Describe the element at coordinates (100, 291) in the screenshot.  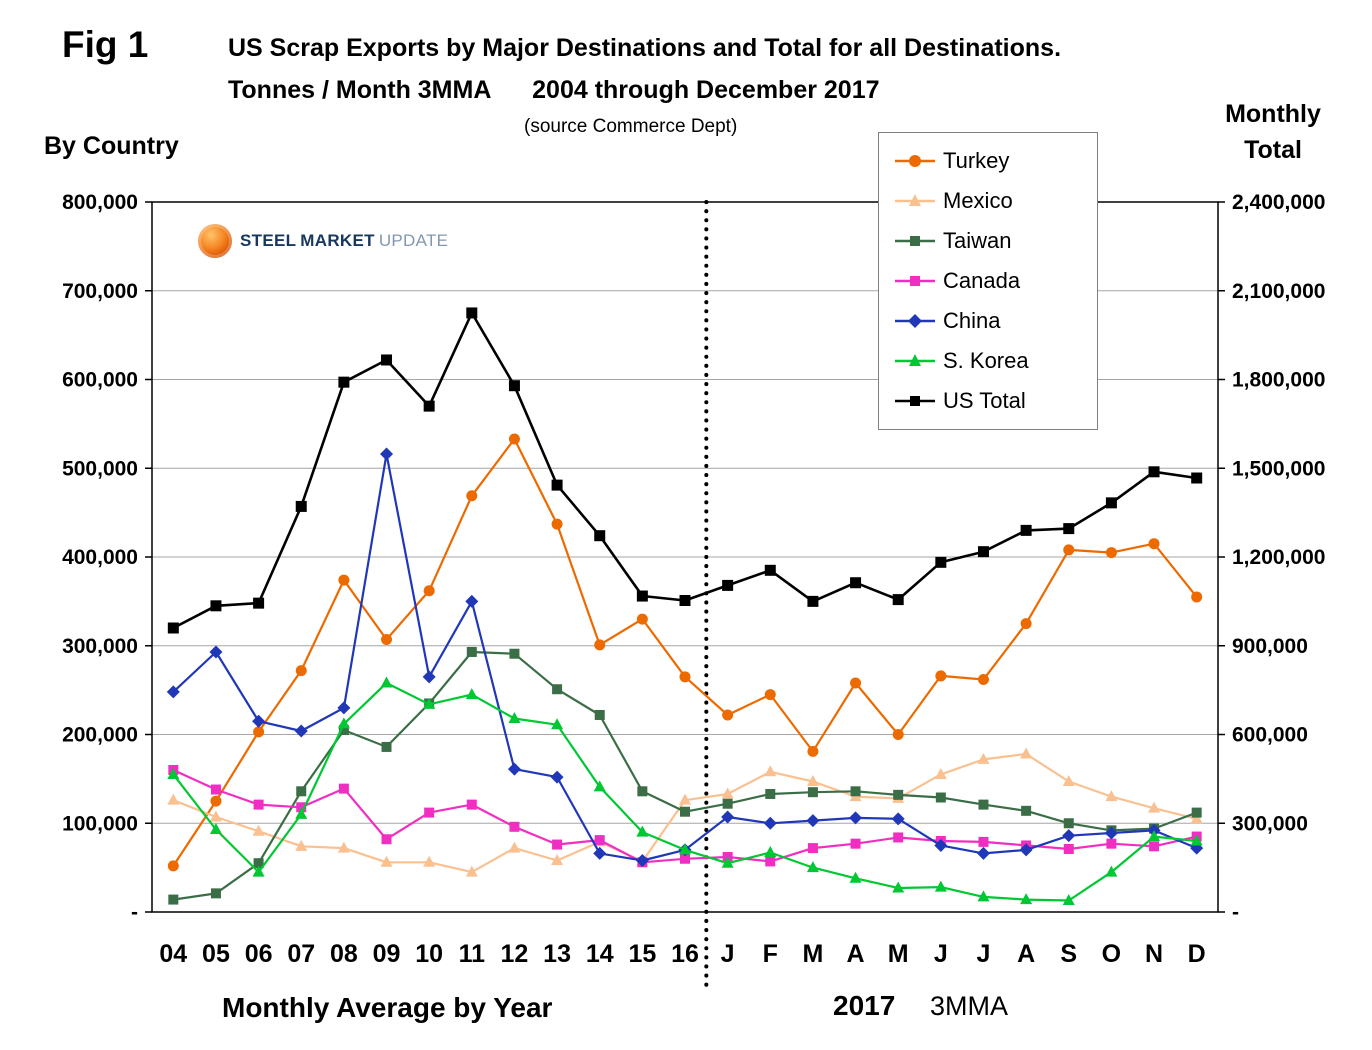
I see `left-axis-tick-label: 700,000` at that location.